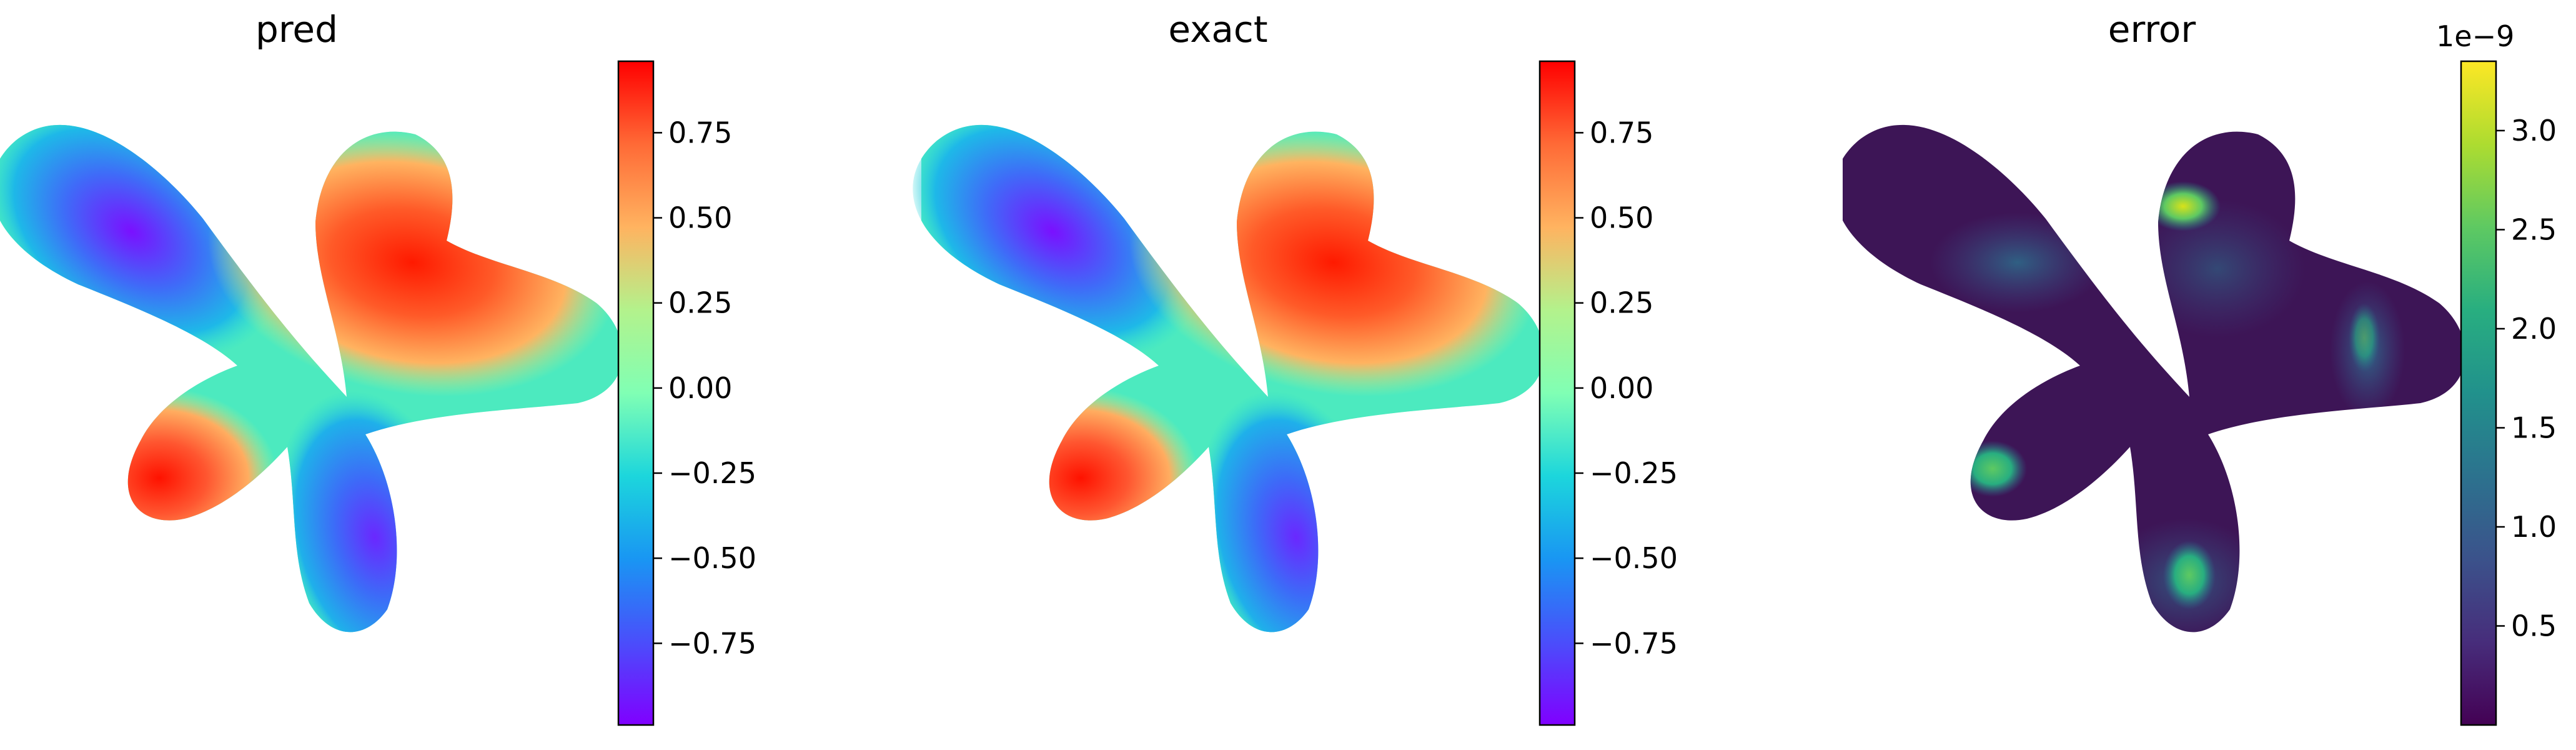 The image size is (2576, 750). What do you see at coordinates (2152, 29) in the screenshot?
I see `panel-title: error` at bounding box center [2152, 29].